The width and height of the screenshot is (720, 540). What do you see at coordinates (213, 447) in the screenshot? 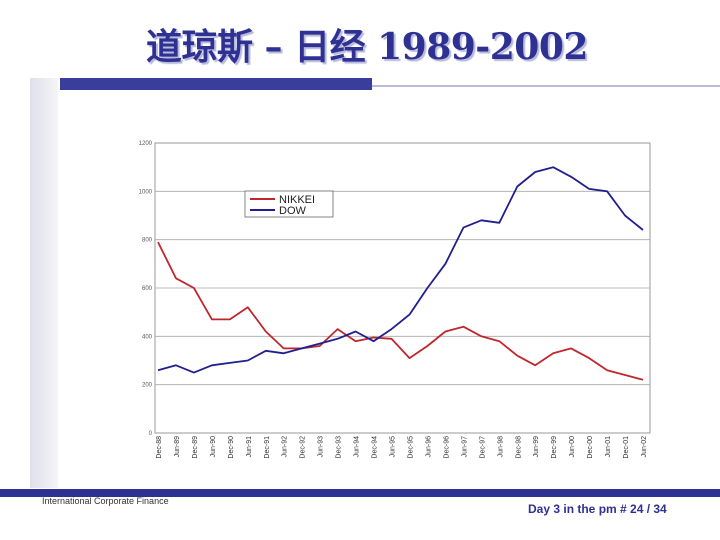
I see `x-tick-label: Jun-90` at bounding box center [213, 447].